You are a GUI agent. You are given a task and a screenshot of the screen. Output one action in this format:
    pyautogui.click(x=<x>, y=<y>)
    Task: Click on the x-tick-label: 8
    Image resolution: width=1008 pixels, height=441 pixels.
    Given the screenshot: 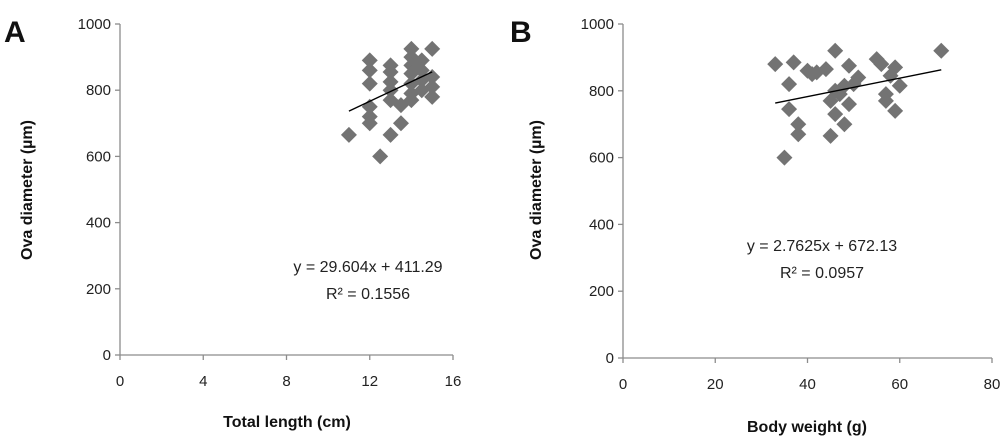 What is the action you would take?
    pyautogui.click(x=286, y=381)
    